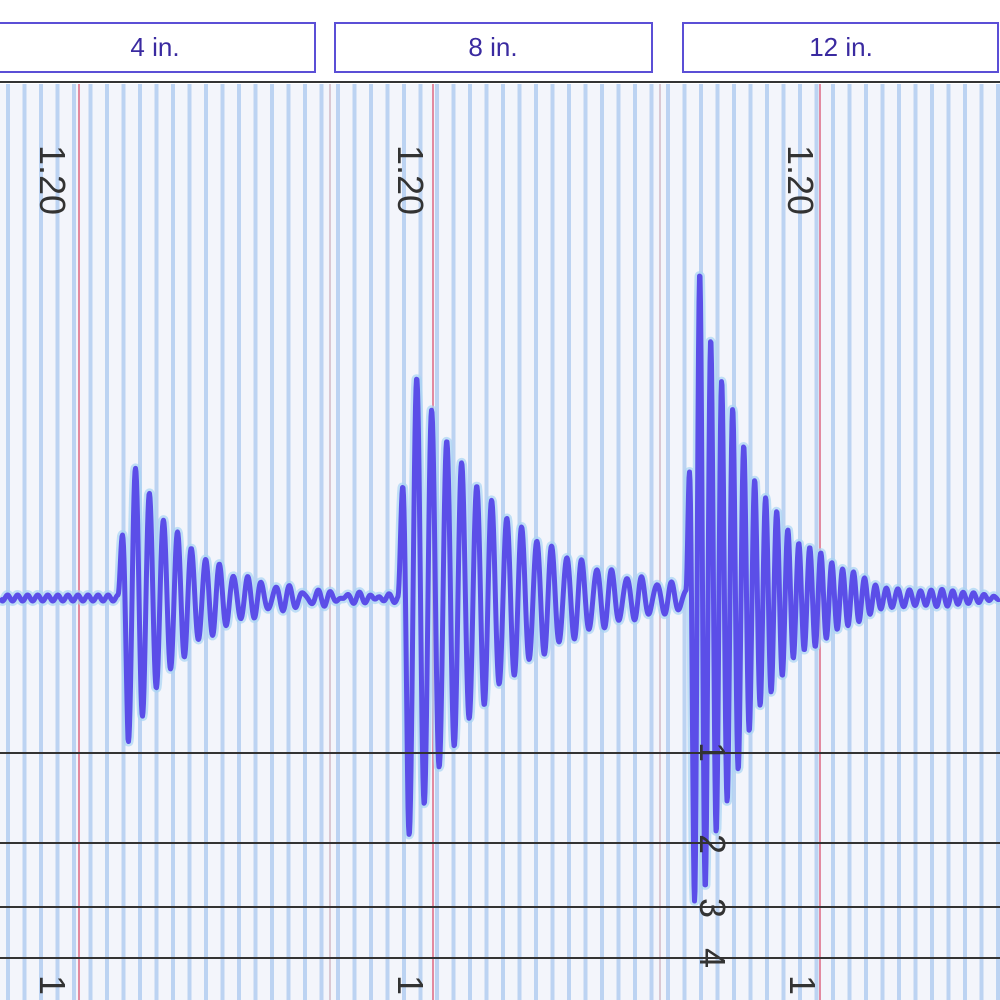  Describe the element at coordinates (712, 958) in the screenshot. I see `trace-label: 4` at that location.